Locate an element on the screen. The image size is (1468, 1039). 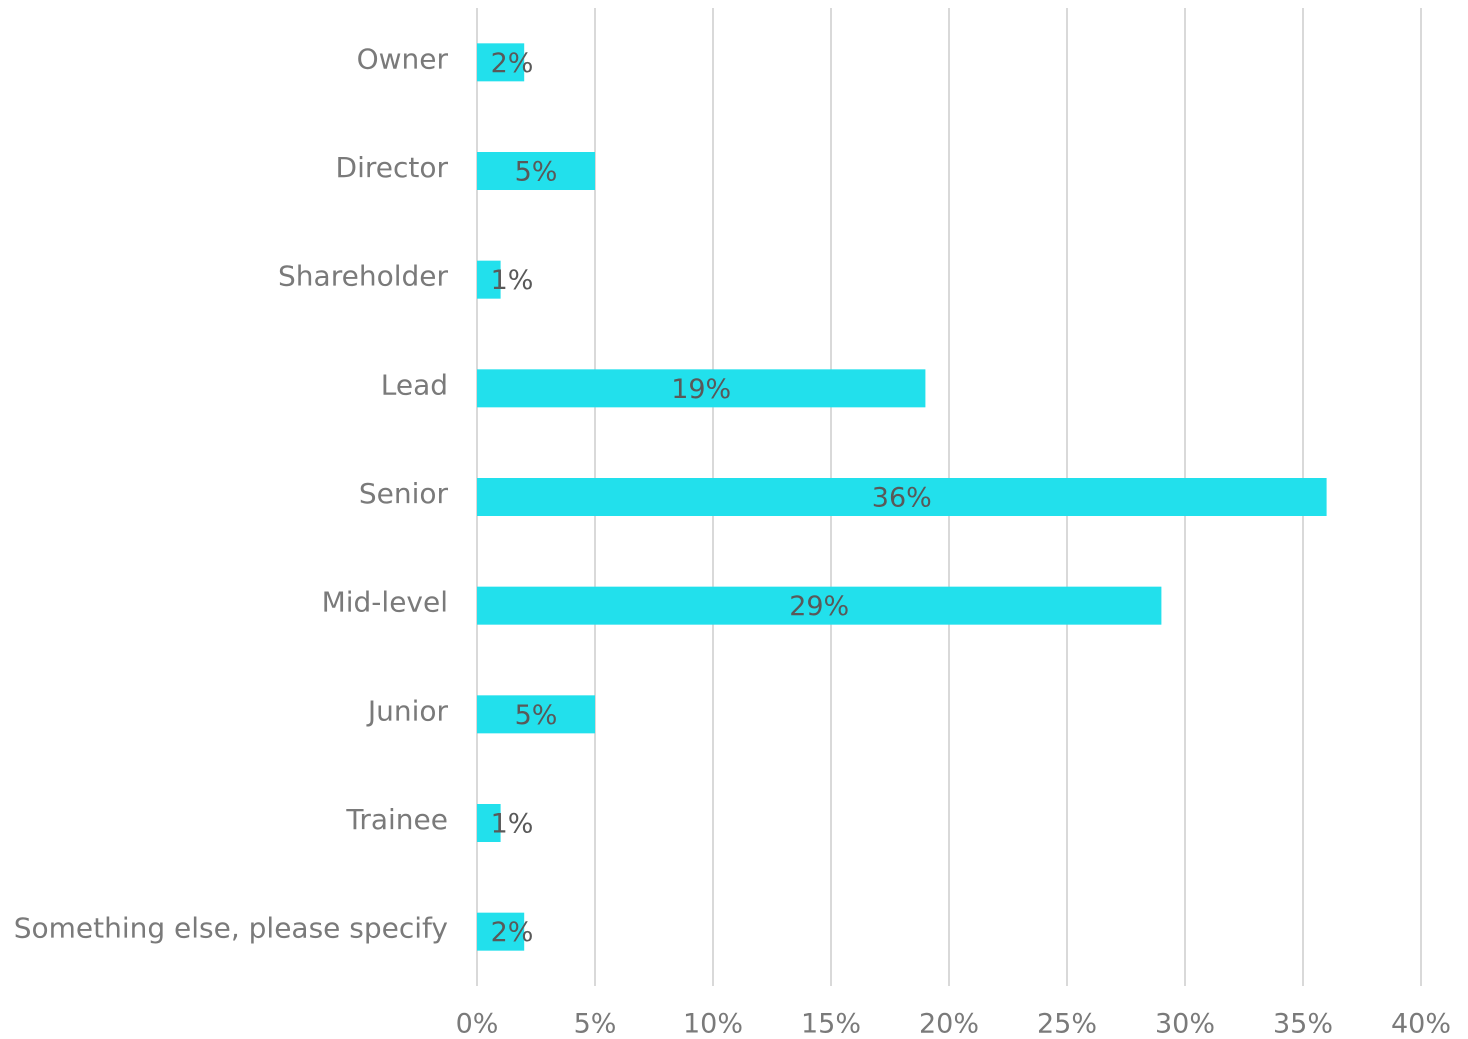
x-tick-label: 35% is located at coordinates (1303, 1024).